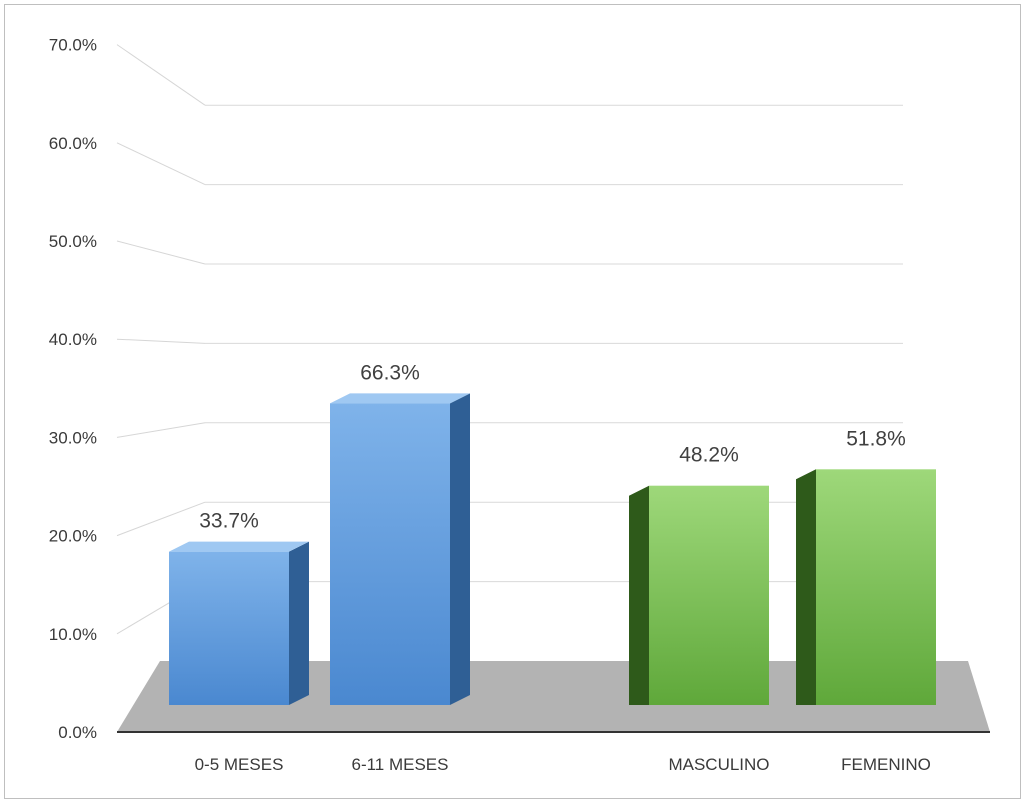  I want to click on category-label: 0-5 MESES, so click(239, 764).